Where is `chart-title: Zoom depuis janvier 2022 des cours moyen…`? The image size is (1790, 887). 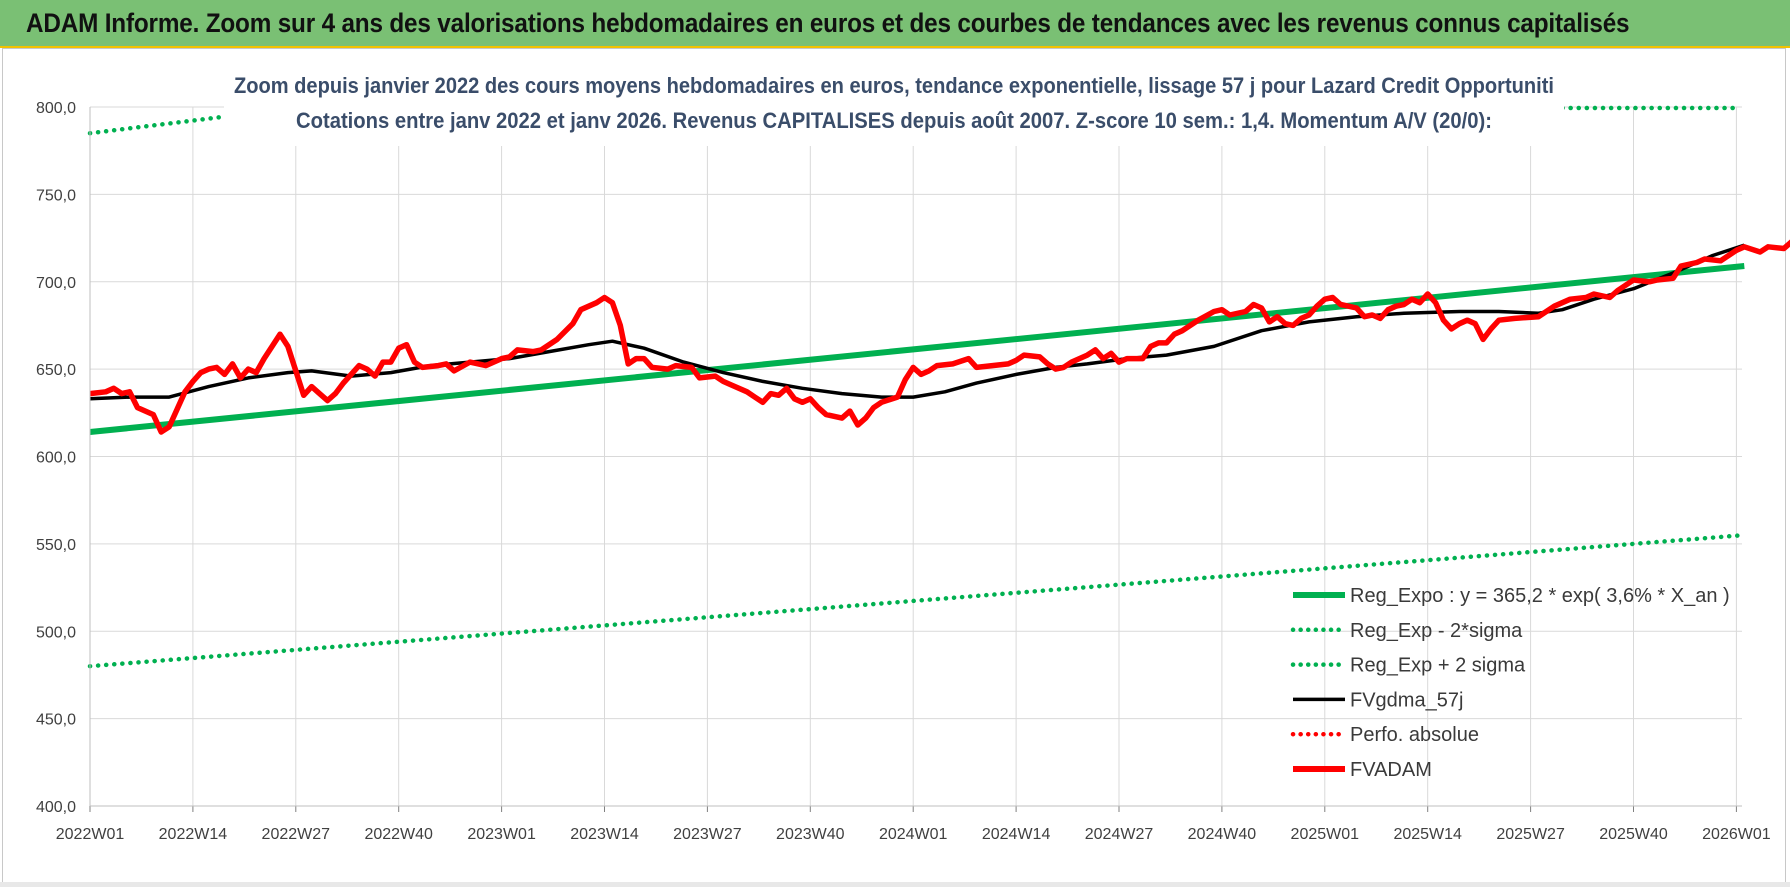 chart-title: Zoom depuis janvier 2022 des cours moyen… is located at coordinates (894, 85).